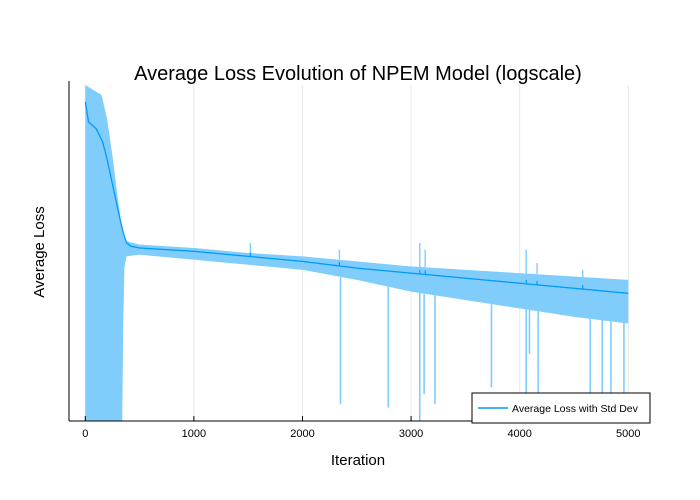 The image size is (700, 500). What do you see at coordinates (628, 434) in the screenshot?
I see `x-tick-label: 5000` at bounding box center [628, 434].